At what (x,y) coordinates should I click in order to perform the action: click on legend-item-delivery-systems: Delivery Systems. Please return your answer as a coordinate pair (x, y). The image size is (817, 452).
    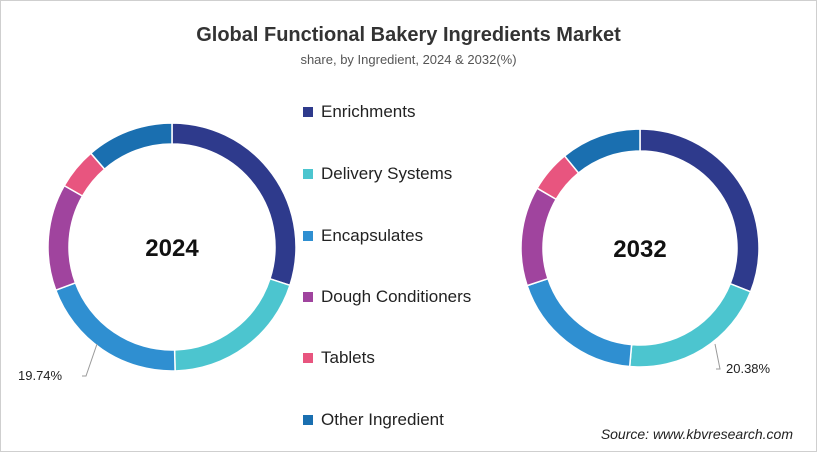
    Looking at the image, I should click on (377, 174).